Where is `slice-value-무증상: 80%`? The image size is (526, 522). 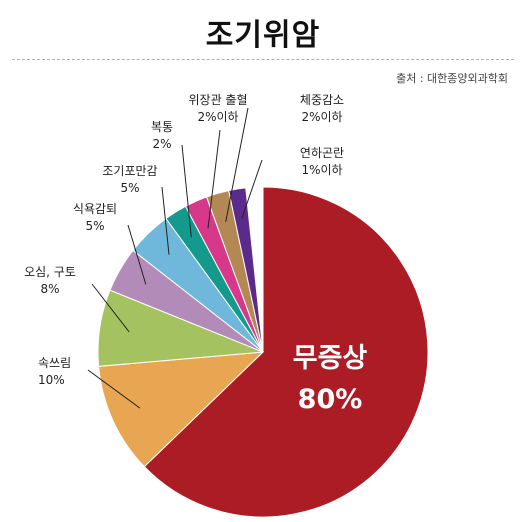
slice-value-무증상: 80% is located at coordinates (330, 399).